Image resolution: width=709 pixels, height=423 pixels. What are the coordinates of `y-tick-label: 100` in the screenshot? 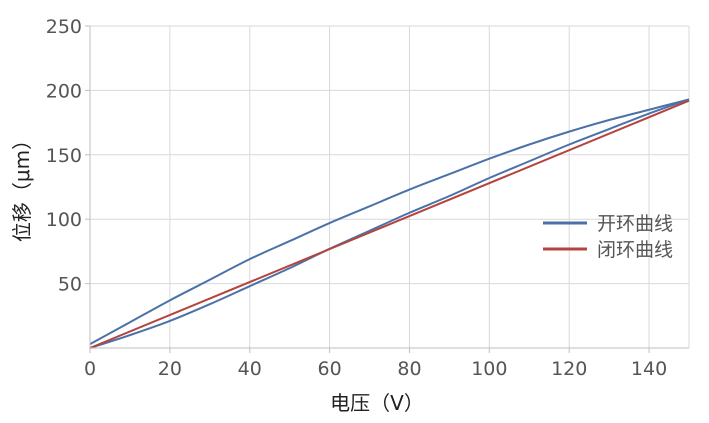 It's located at (64, 220).